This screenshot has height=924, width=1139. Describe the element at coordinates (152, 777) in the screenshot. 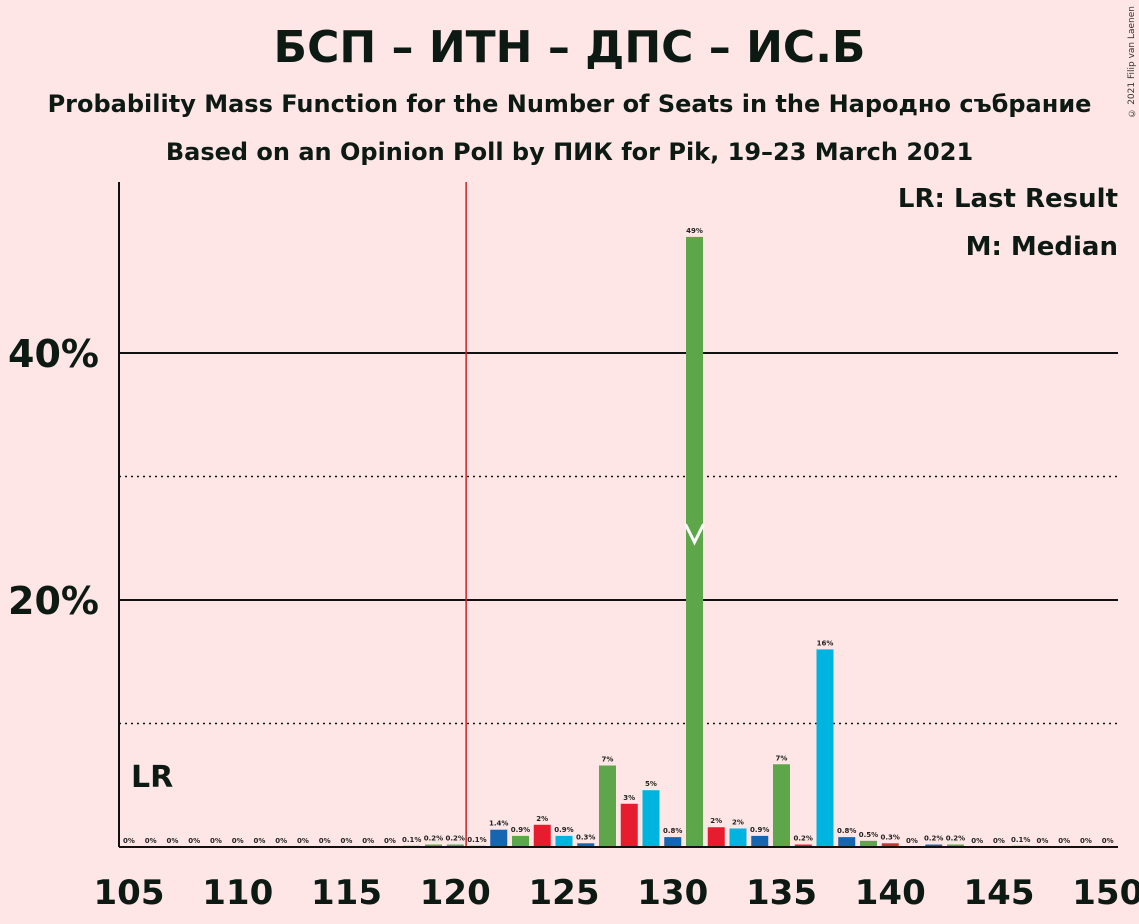

I see `lr-marker-label: LR` at that location.